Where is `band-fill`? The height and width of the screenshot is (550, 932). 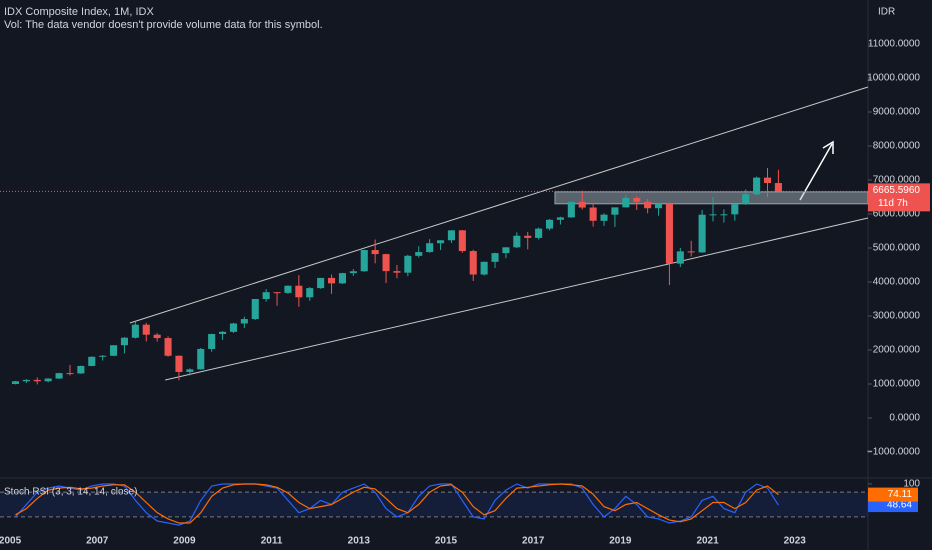
band-fill is located at coordinates (434, 504).